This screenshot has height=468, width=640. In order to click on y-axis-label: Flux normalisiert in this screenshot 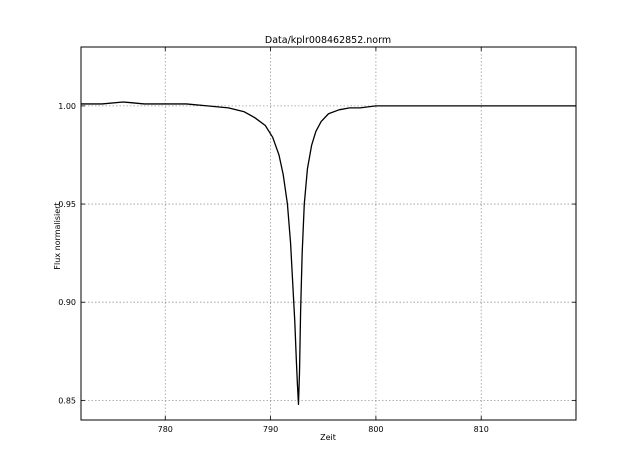, I will do `click(57, 235)`.